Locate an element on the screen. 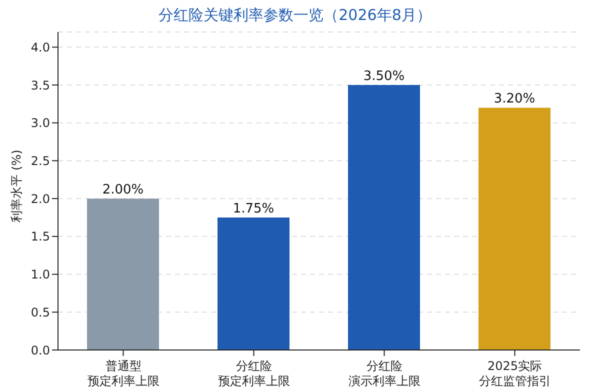 This screenshot has width=590, height=390. x-tick-label: 分红险演示利率上限 is located at coordinates (384, 373).